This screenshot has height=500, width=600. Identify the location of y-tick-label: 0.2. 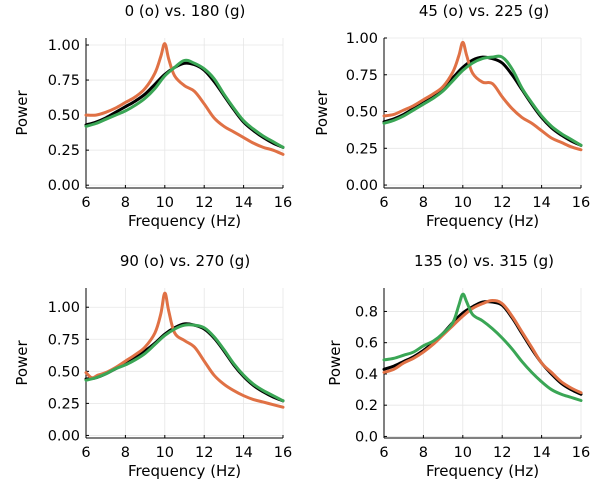
(366, 406).